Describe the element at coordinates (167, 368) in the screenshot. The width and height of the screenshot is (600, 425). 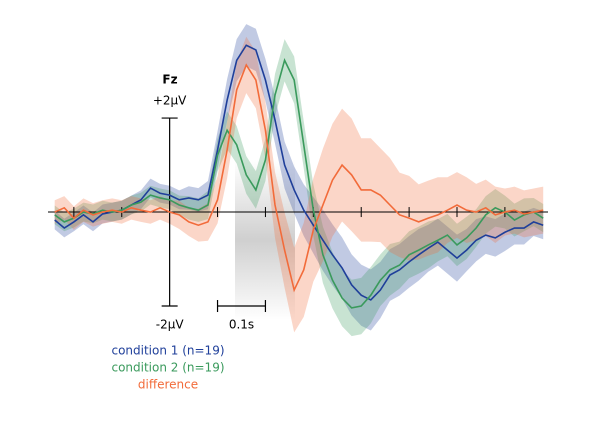
I see `legend-label: condition 2 (n=19)` at that location.